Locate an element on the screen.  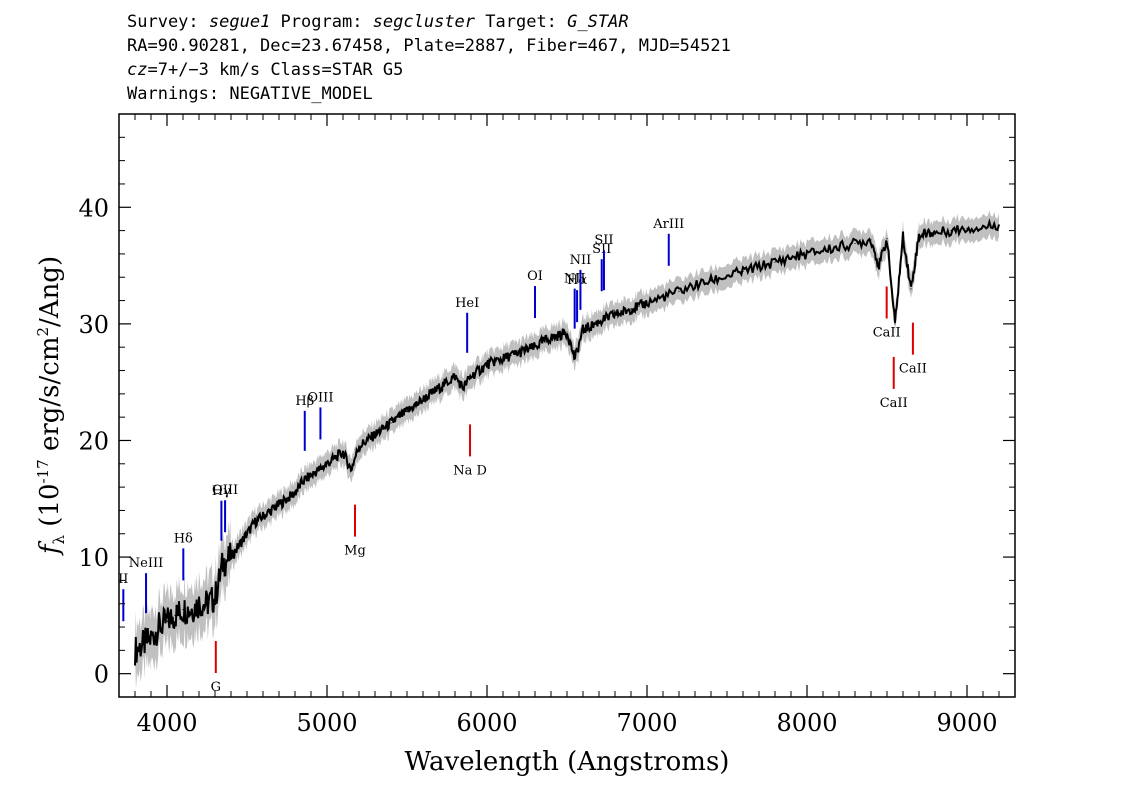
emission-line-label: ArIII is located at coordinates (668, 224).